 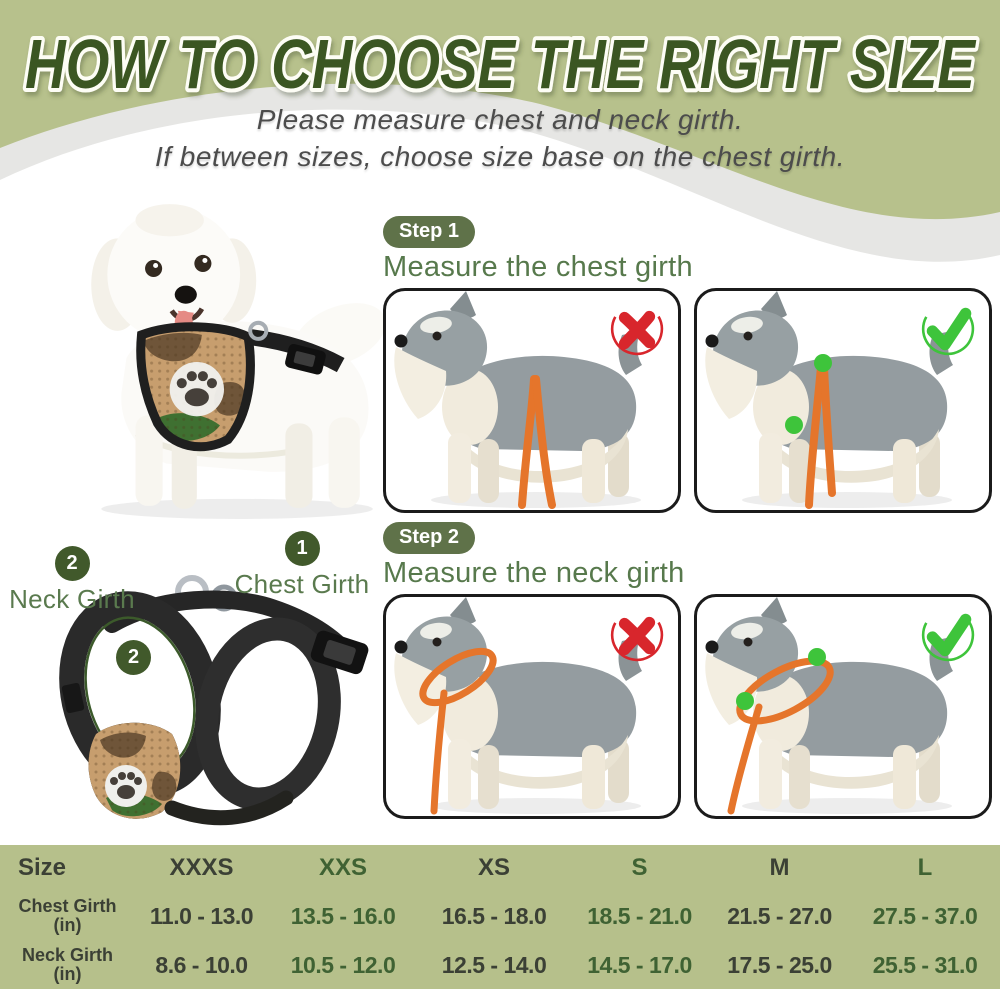 I want to click on neck-girth-number-badge: 2, so click(x=72, y=563).